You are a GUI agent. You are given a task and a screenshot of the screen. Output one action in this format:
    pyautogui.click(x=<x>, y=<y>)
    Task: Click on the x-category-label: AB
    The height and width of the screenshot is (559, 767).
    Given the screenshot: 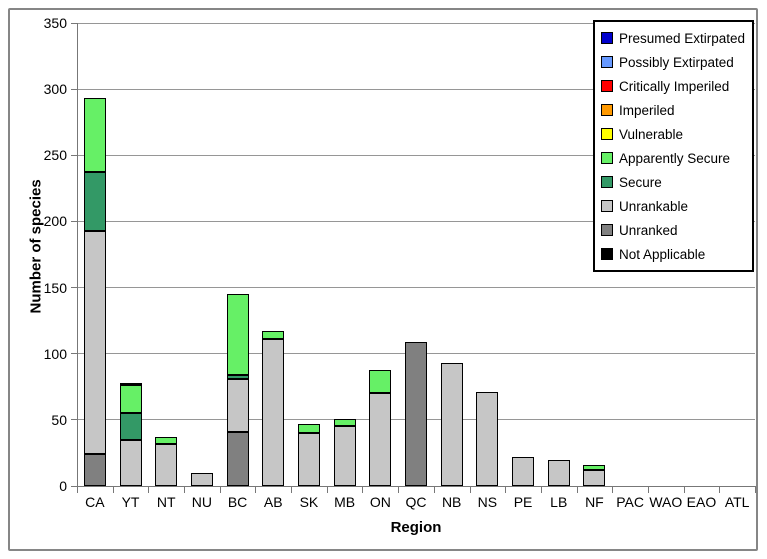 What is the action you would take?
    pyautogui.click(x=273, y=502)
    